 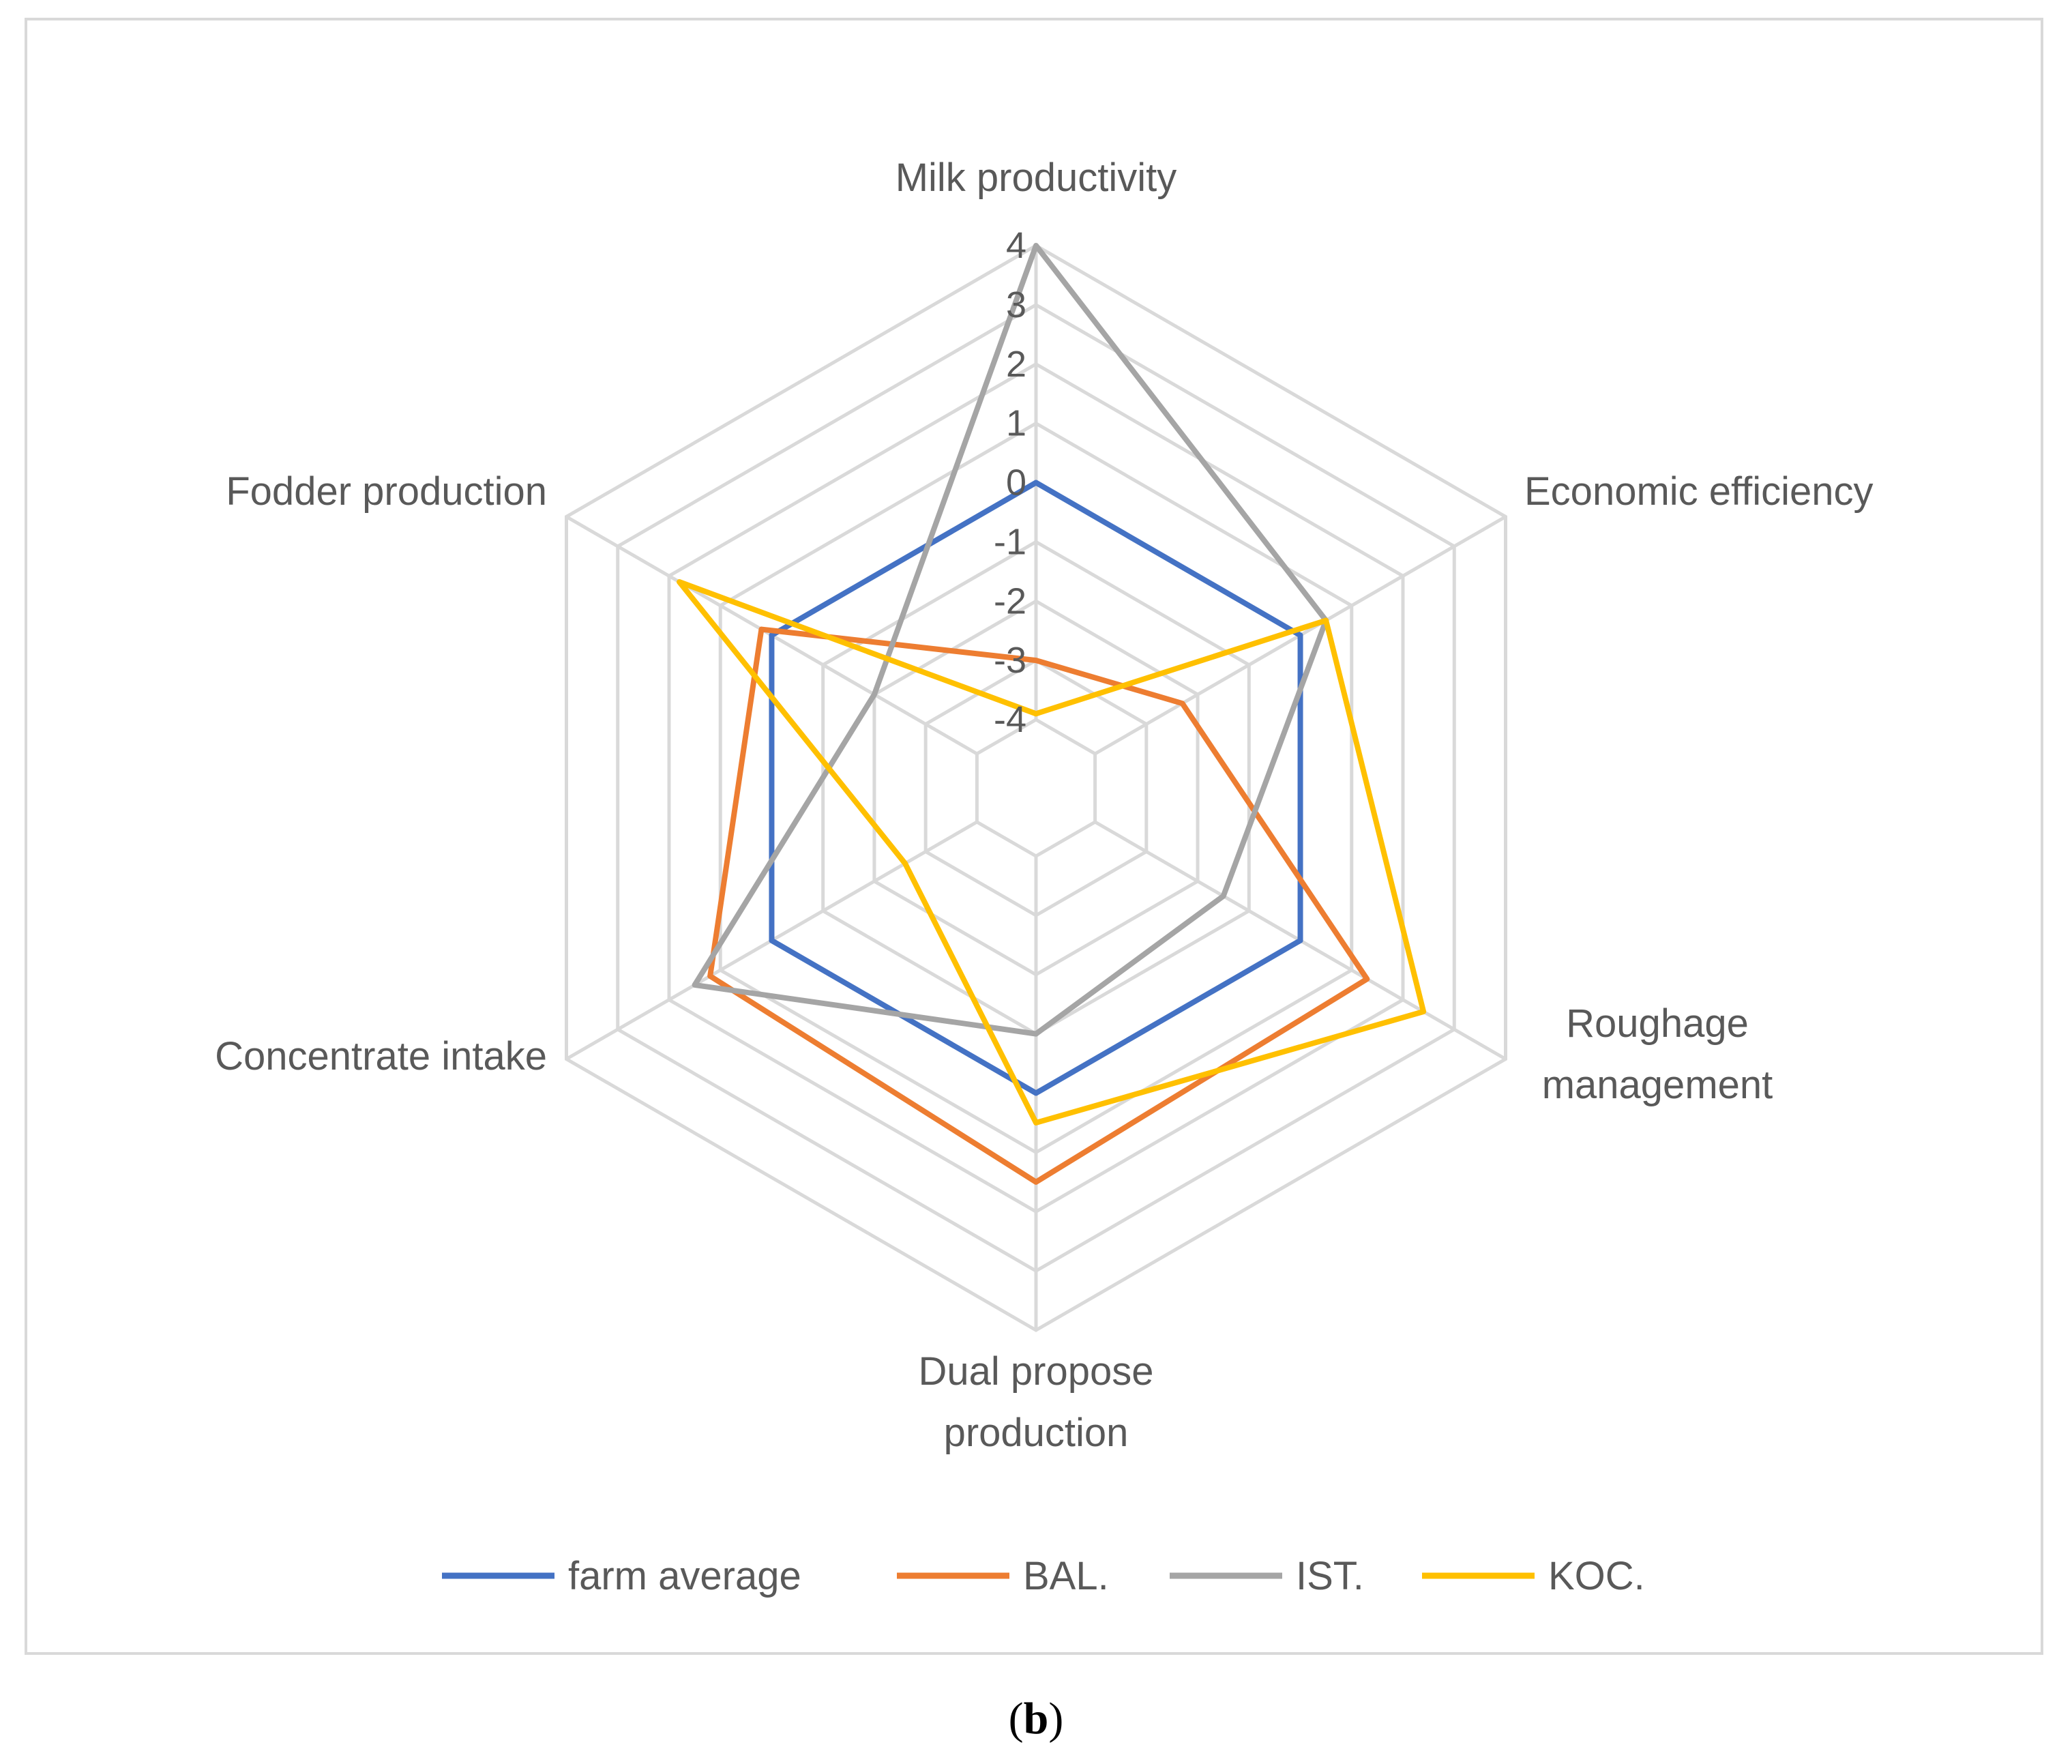 I want to click on series-line-koc, so click(x=1052, y=852).